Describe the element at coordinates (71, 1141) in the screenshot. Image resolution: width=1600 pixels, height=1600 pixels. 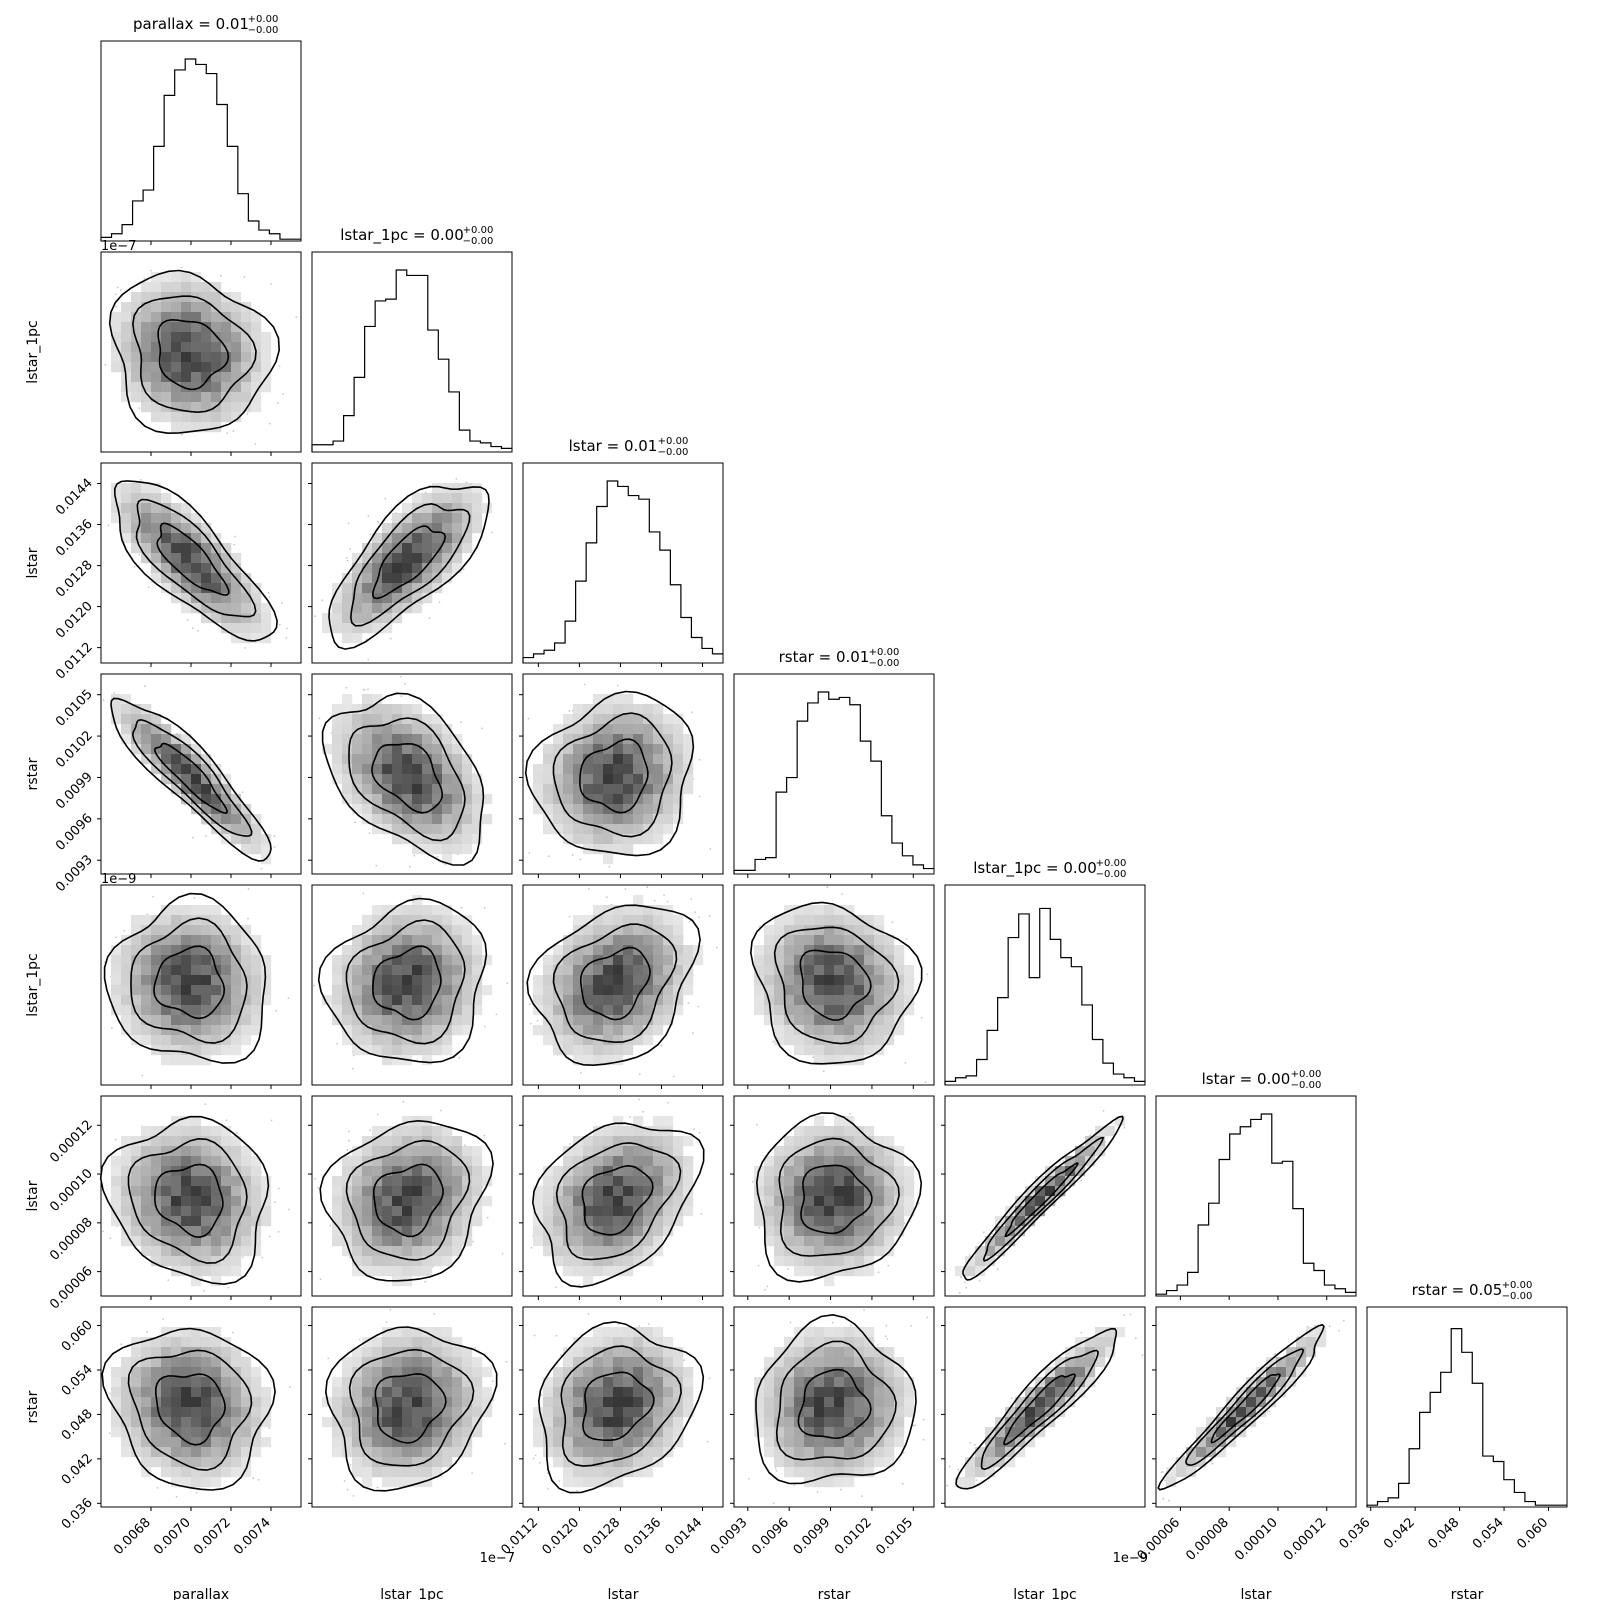
I see `y-tick-label: 0.00012` at that location.